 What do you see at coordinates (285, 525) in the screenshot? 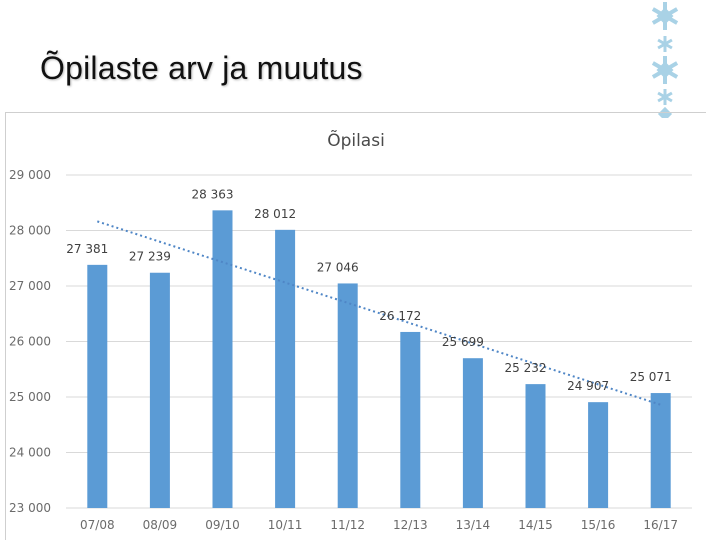
I see `x-tick-label: 10/11` at bounding box center [285, 525].